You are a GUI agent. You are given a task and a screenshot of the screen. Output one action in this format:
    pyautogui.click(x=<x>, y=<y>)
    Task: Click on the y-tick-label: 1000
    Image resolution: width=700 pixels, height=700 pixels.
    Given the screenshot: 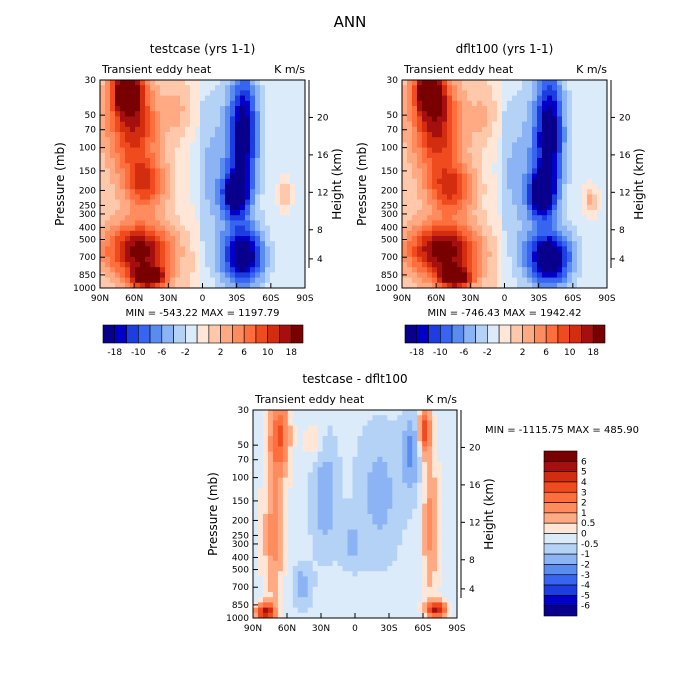 What is the action you would take?
    pyautogui.click(x=386, y=289)
    